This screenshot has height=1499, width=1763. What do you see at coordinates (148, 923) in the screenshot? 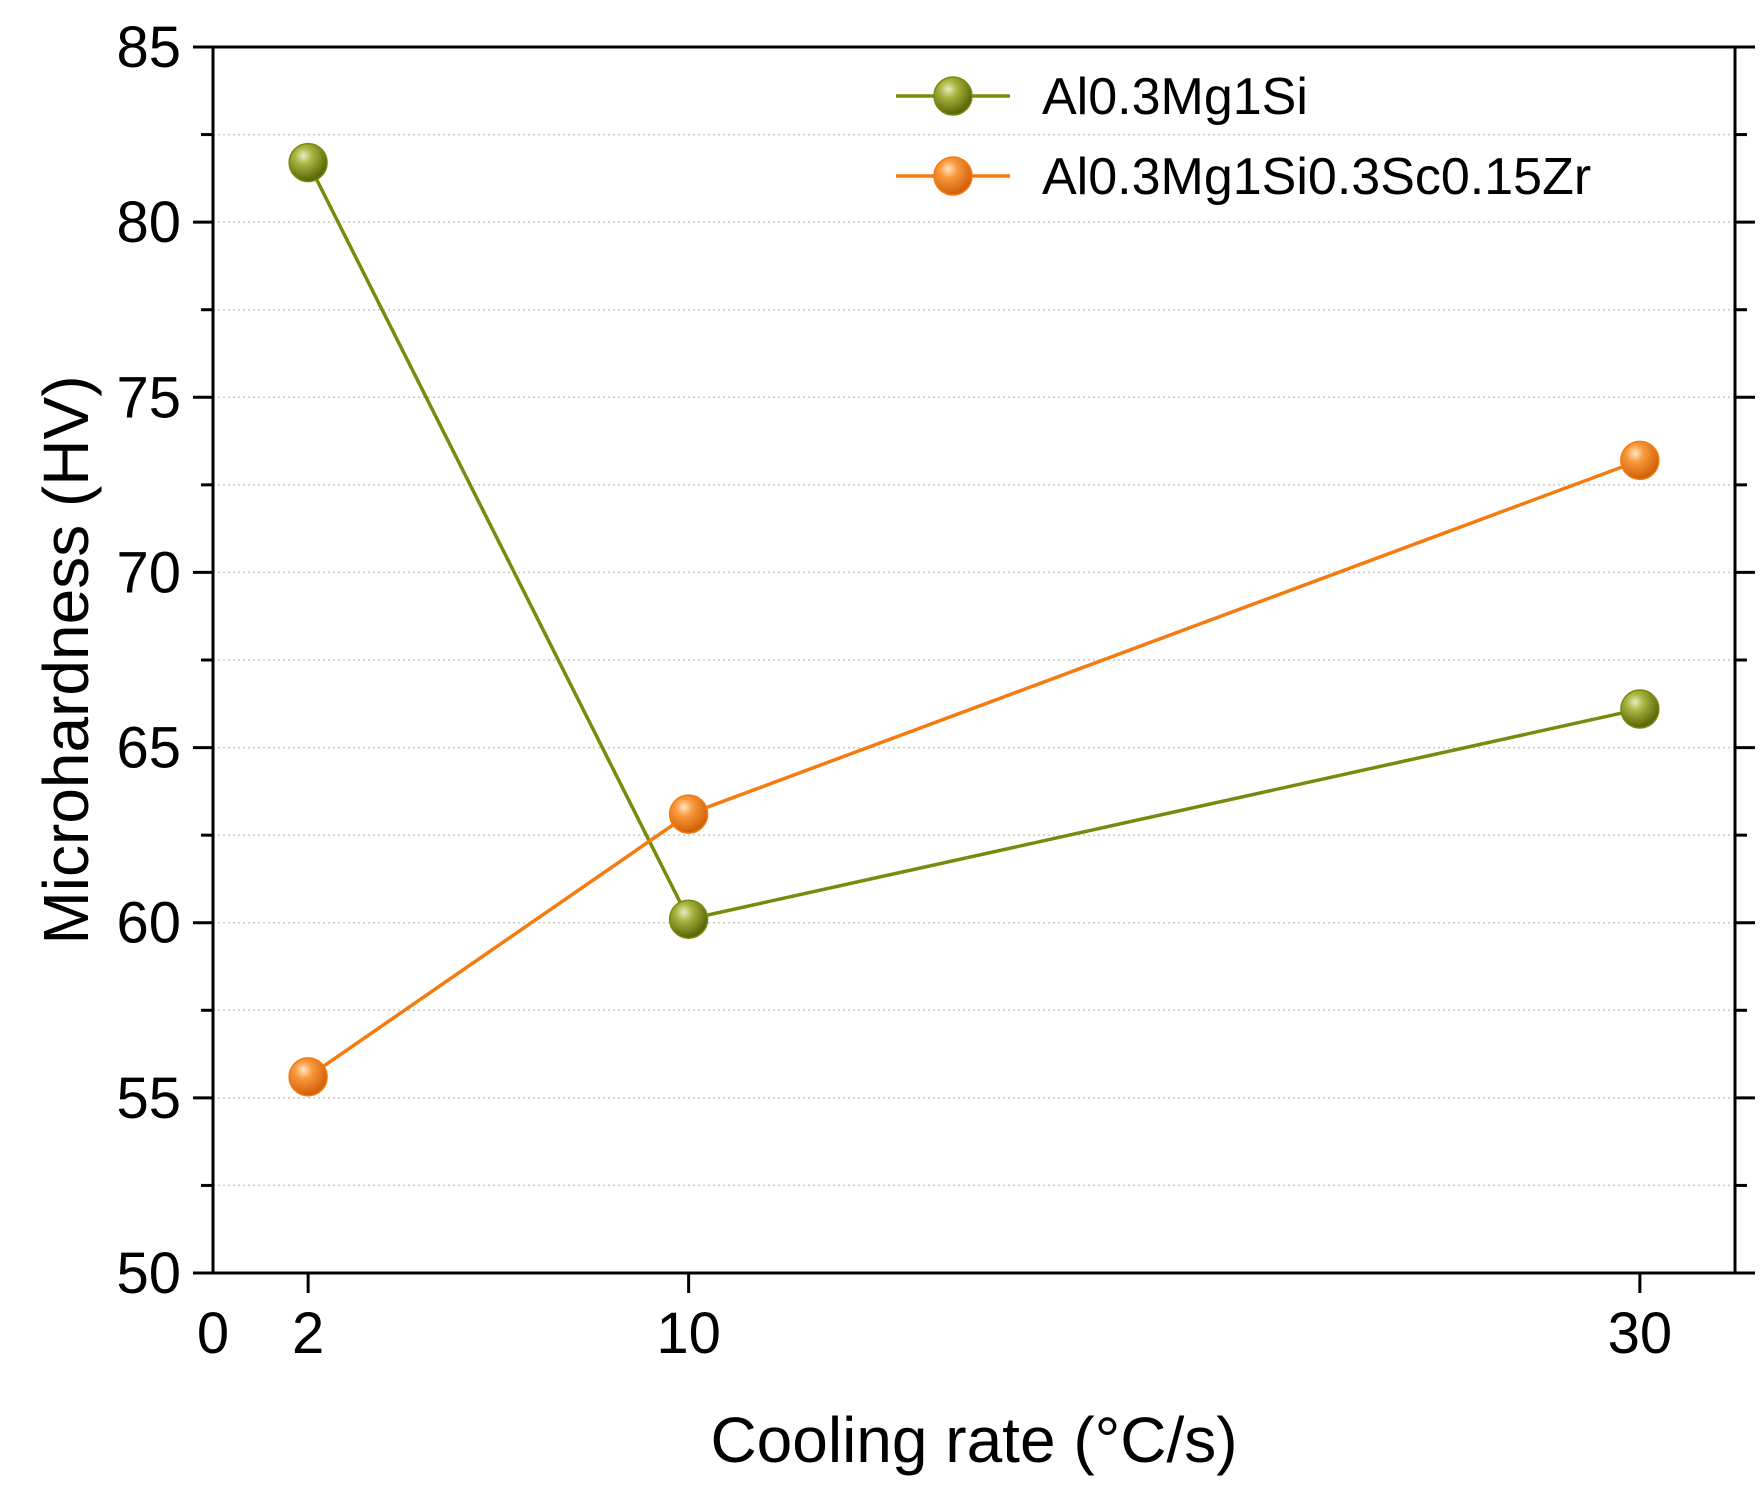
I see `y-tick-label: 60` at bounding box center [148, 923].